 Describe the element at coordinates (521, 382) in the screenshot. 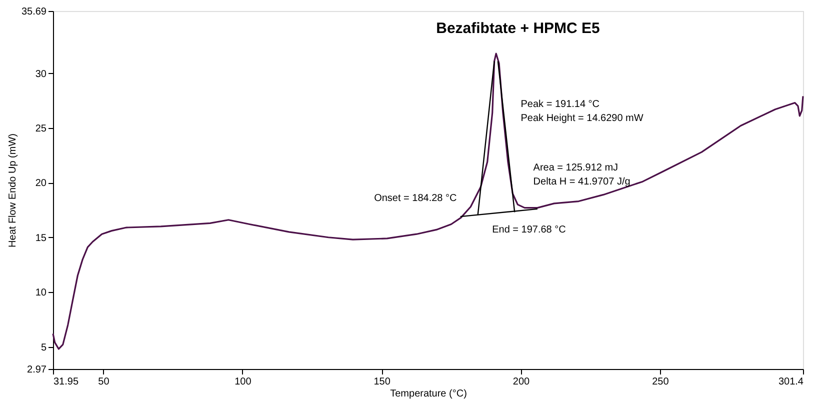

I see `x-tick-label: 200` at that location.